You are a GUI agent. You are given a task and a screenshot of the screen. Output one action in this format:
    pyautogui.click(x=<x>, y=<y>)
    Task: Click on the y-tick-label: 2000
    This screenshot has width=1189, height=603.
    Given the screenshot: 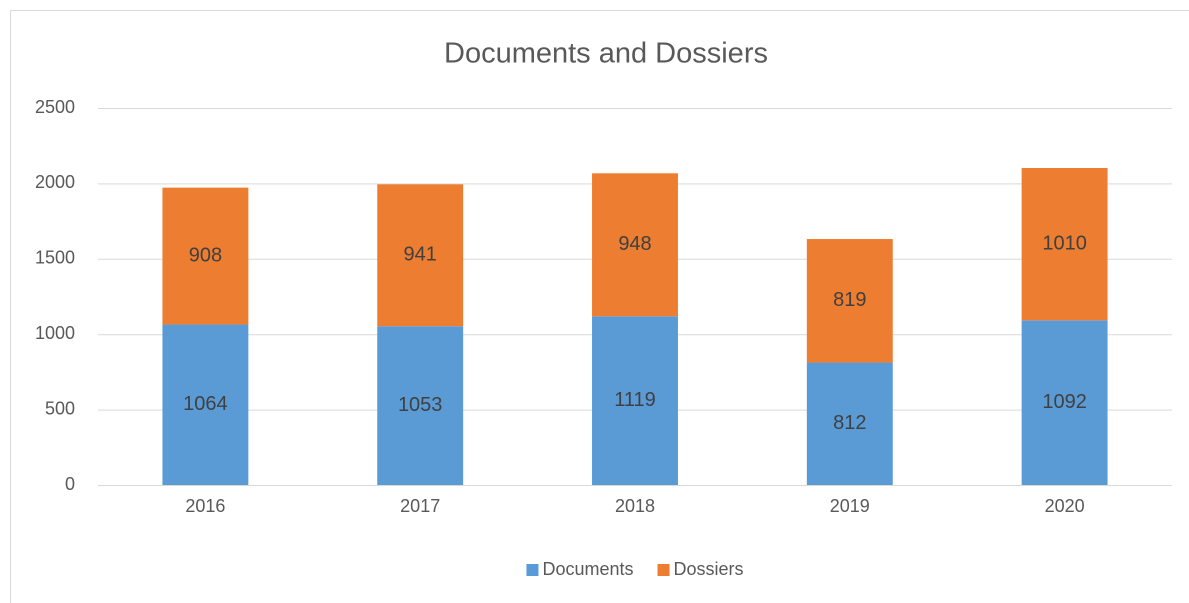 What is the action you would take?
    pyautogui.click(x=55, y=182)
    